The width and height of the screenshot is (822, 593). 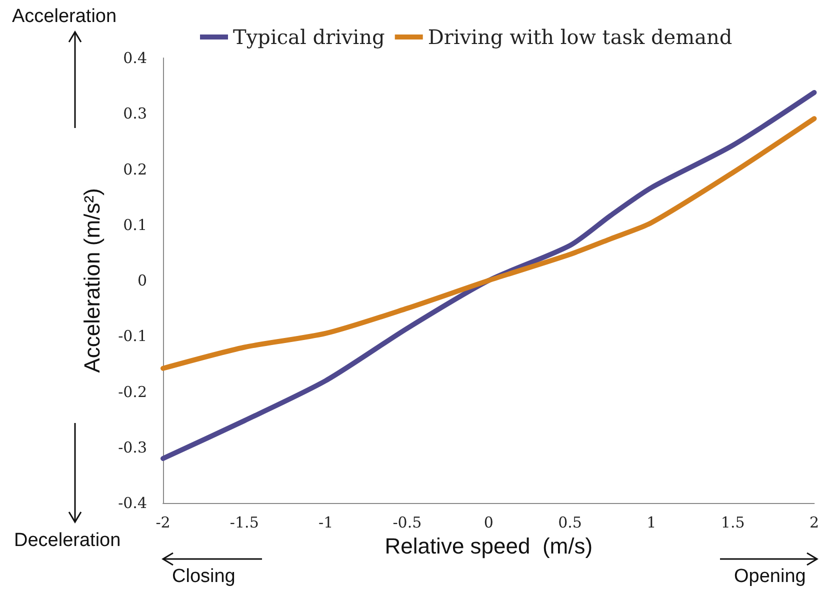 I want to click on x-axis-title: Relative speed (m/s), so click(x=488, y=546).